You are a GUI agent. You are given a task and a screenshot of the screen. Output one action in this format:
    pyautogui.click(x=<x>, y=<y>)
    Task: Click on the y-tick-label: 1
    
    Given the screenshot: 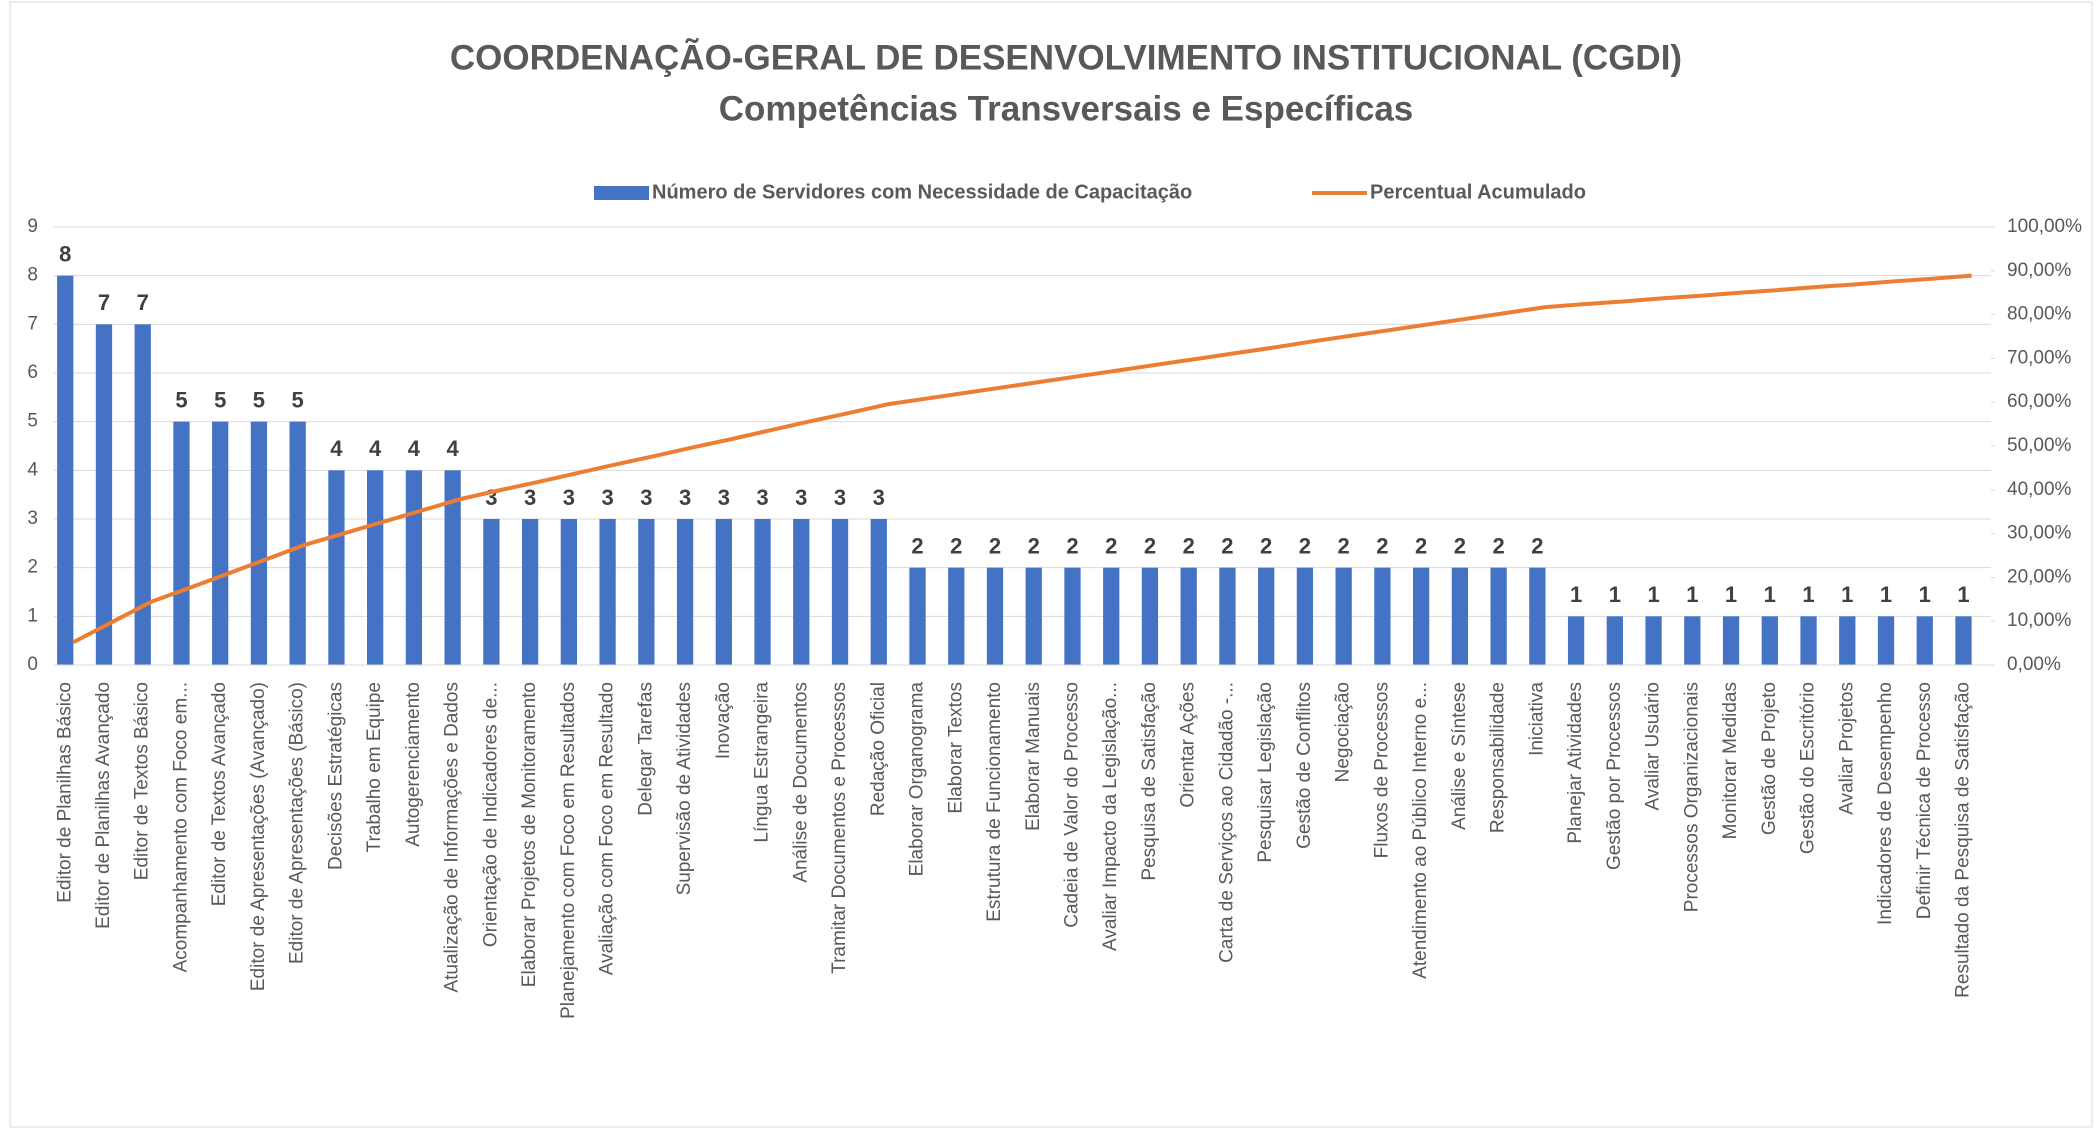 What is the action you would take?
    pyautogui.click(x=32, y=615)
    